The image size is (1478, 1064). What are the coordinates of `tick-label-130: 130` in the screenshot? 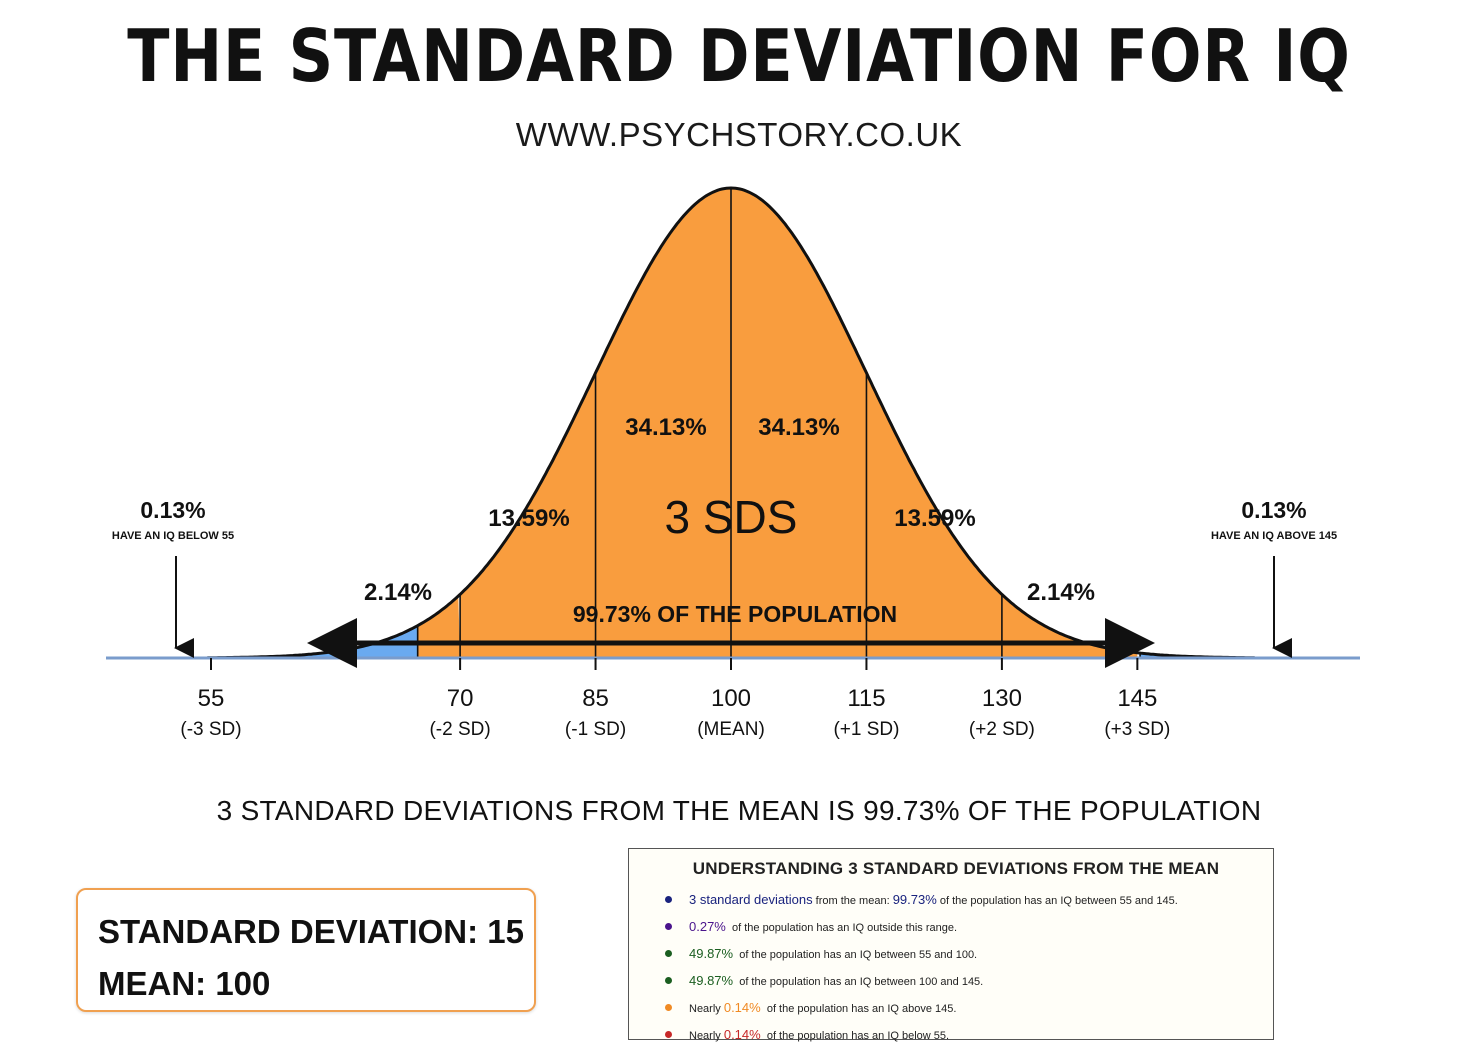 It's located at (1002, 698).